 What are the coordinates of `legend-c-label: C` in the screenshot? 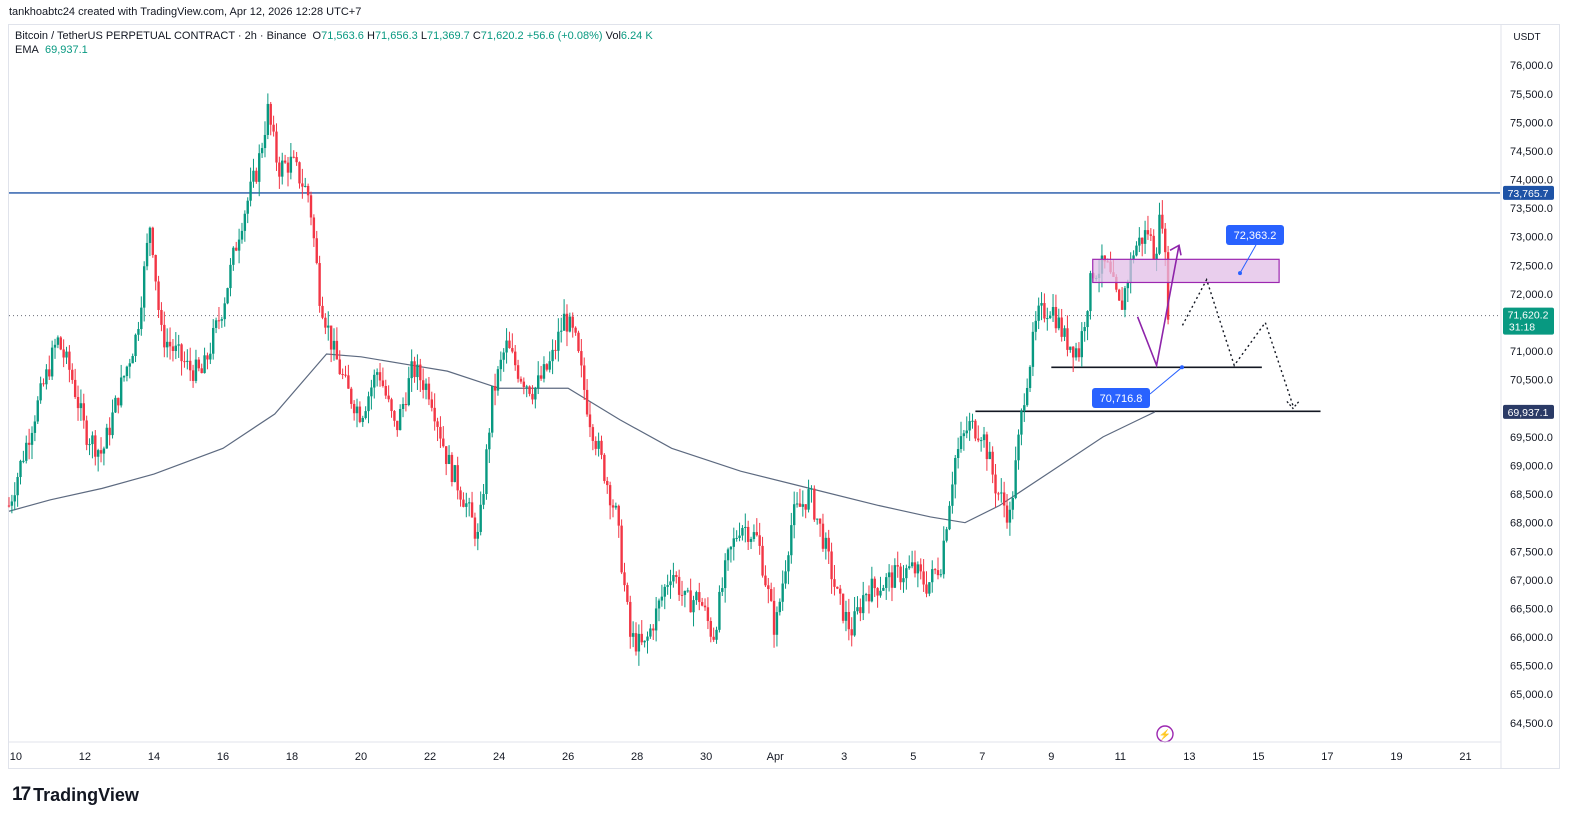 It's located at (476, 36).